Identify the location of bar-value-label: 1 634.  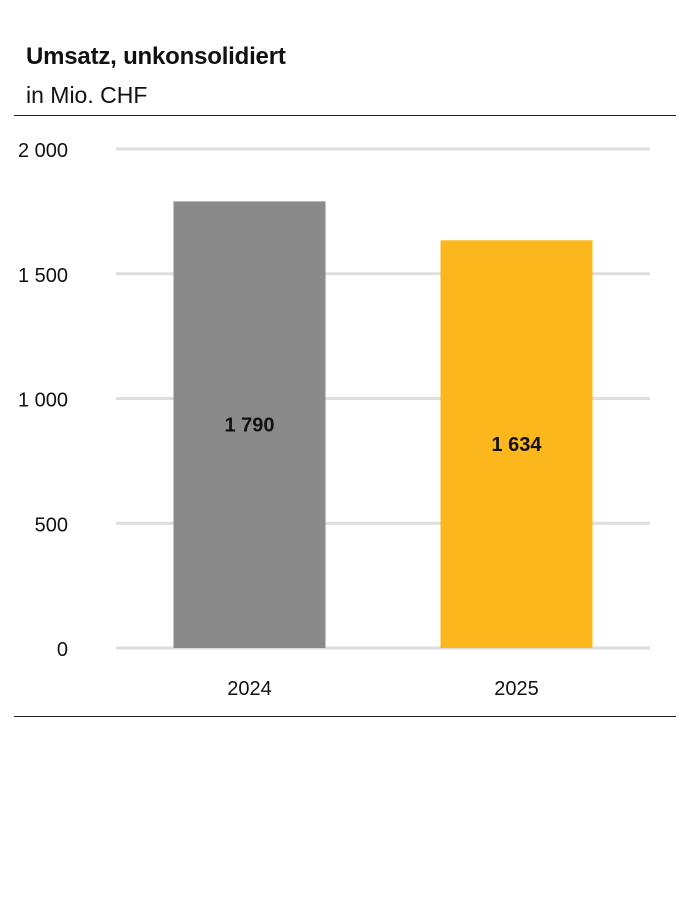
(516, 445).